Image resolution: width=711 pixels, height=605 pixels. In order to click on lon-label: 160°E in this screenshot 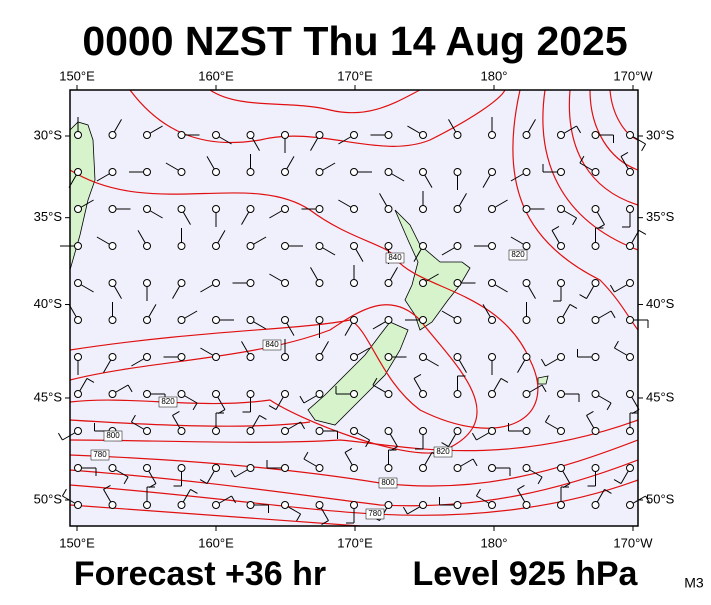, I will do `click(216, 542)`.